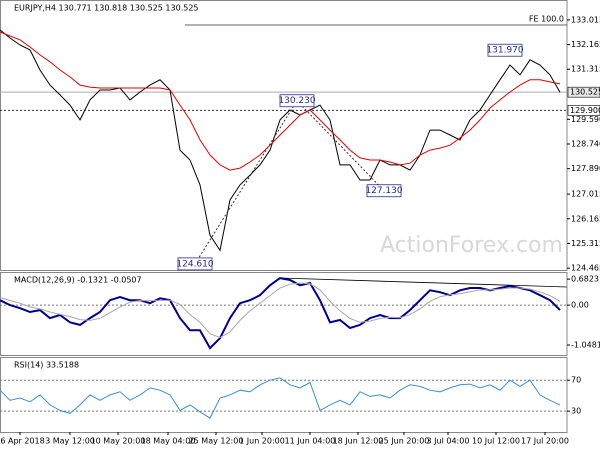 The image size is (600, 450). Describe the element at coordinates (585, 119) in the screenshot. I see `y-tick-label: 129.590` at that location.